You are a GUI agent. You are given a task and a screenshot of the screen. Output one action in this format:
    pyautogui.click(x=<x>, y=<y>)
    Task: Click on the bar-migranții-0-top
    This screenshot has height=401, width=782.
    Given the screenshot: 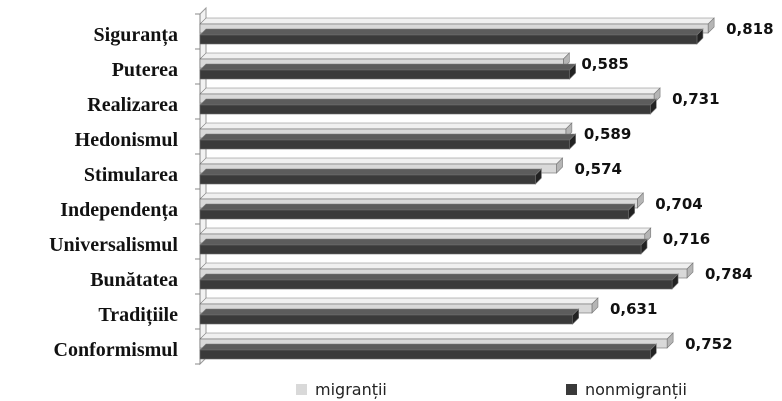 What is the action you would take?
    pyautogui.click(x=457, y=21)
    